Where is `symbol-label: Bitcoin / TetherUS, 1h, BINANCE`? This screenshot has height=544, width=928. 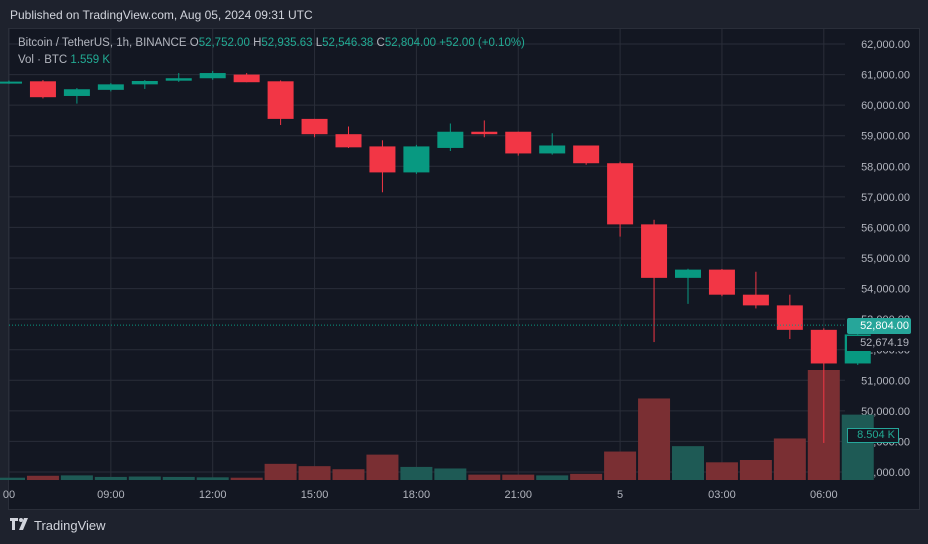
symbol-label: Bitcoin / TetherUS, 1h, BINANCE is located at coordinates (102, 43).